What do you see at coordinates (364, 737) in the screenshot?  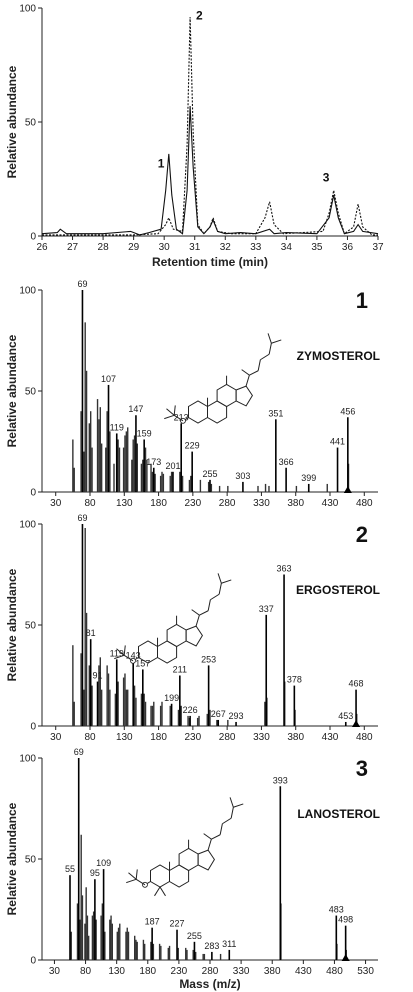 I see `x-tick-label: 480` at bounding box center [364, 737].